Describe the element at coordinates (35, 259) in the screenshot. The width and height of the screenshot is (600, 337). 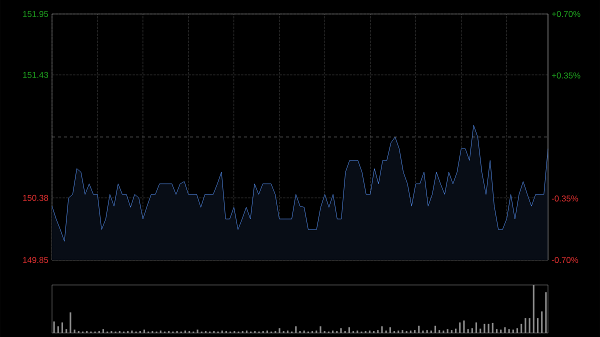
I see `y-tick-label: 149.85` at that location.